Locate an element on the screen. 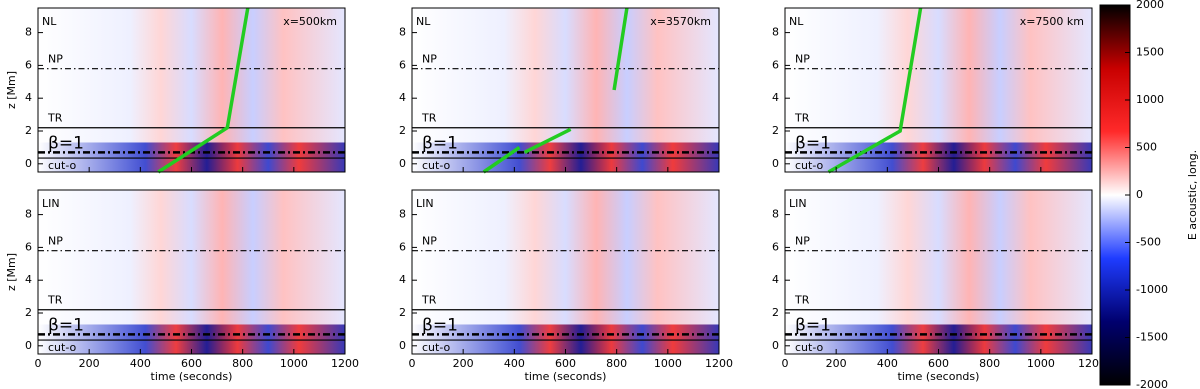 The width and height of the screenshot is (1200, 389). panel-annotation: x=500km is located at coordinates (310, 21).